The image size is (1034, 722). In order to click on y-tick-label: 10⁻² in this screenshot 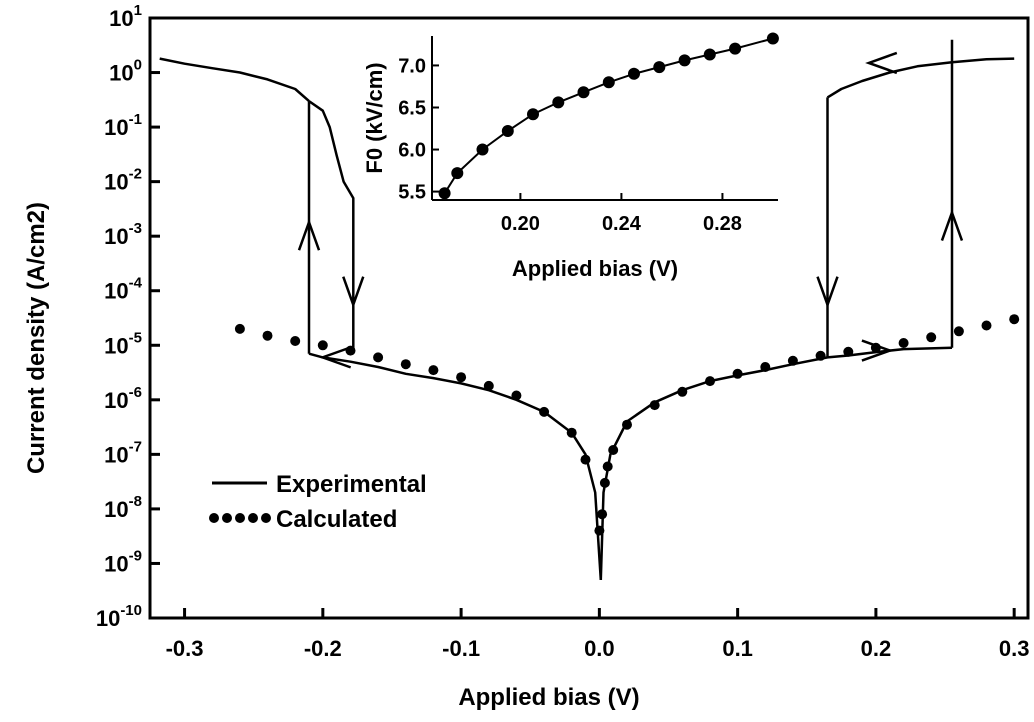, I will do `click(123, 180)`.